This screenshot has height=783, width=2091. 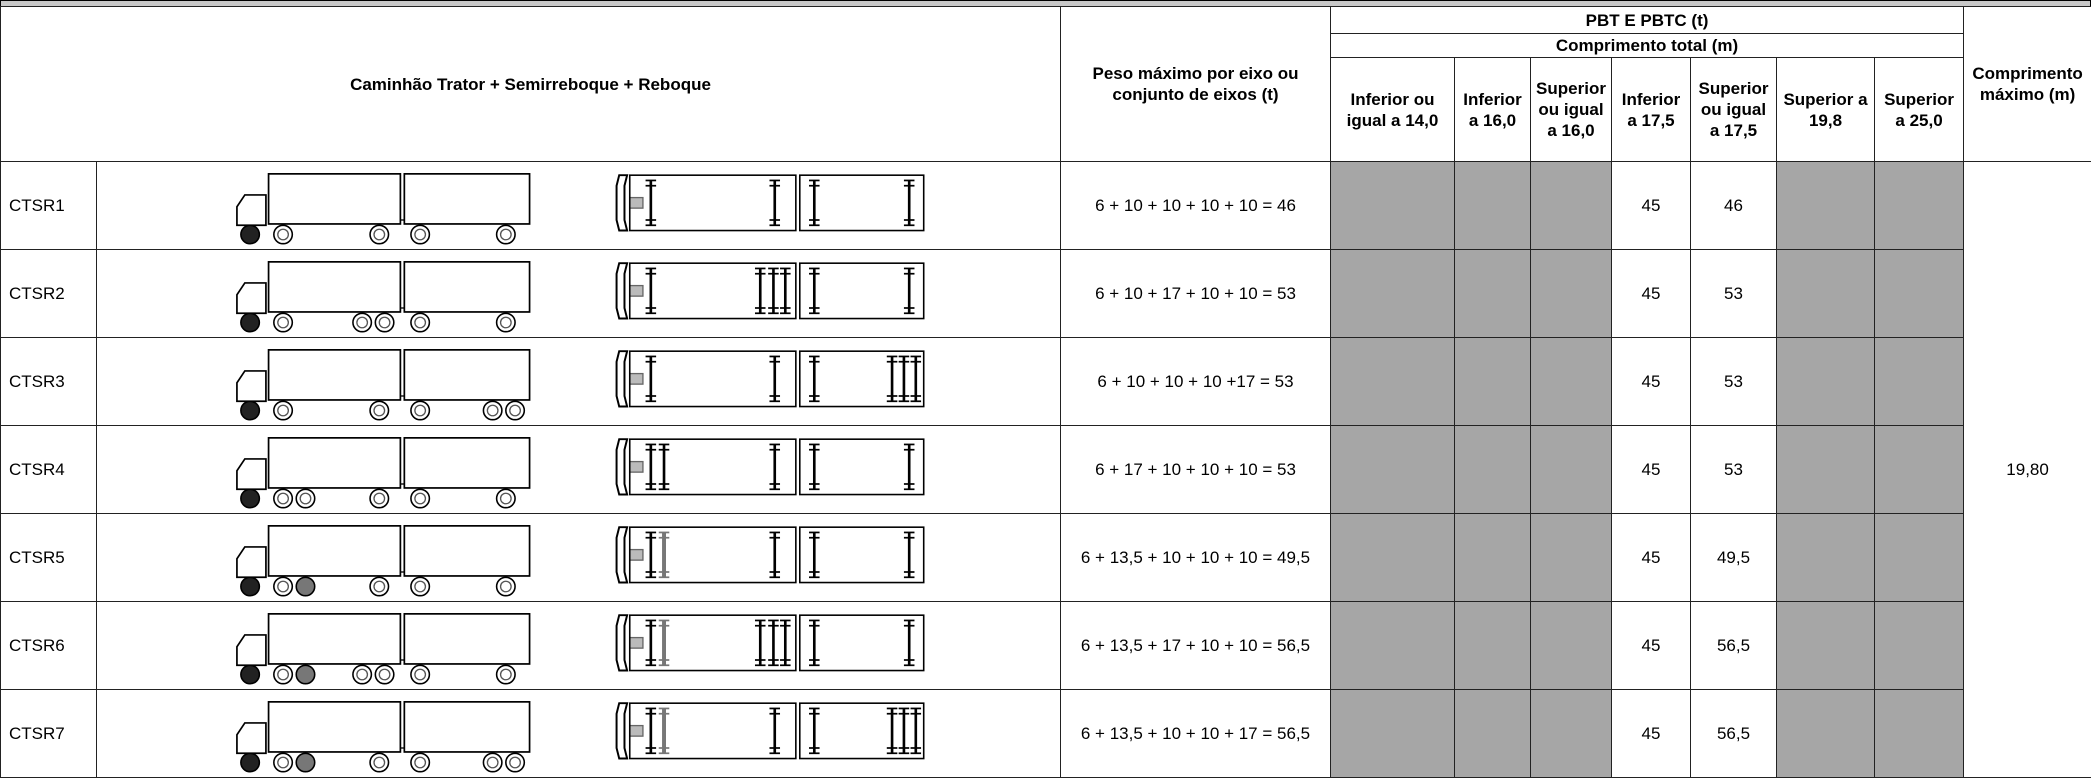 I want to click on length-column-header: Inferior ou igual a 14,0, so click(x=1392, y=109).